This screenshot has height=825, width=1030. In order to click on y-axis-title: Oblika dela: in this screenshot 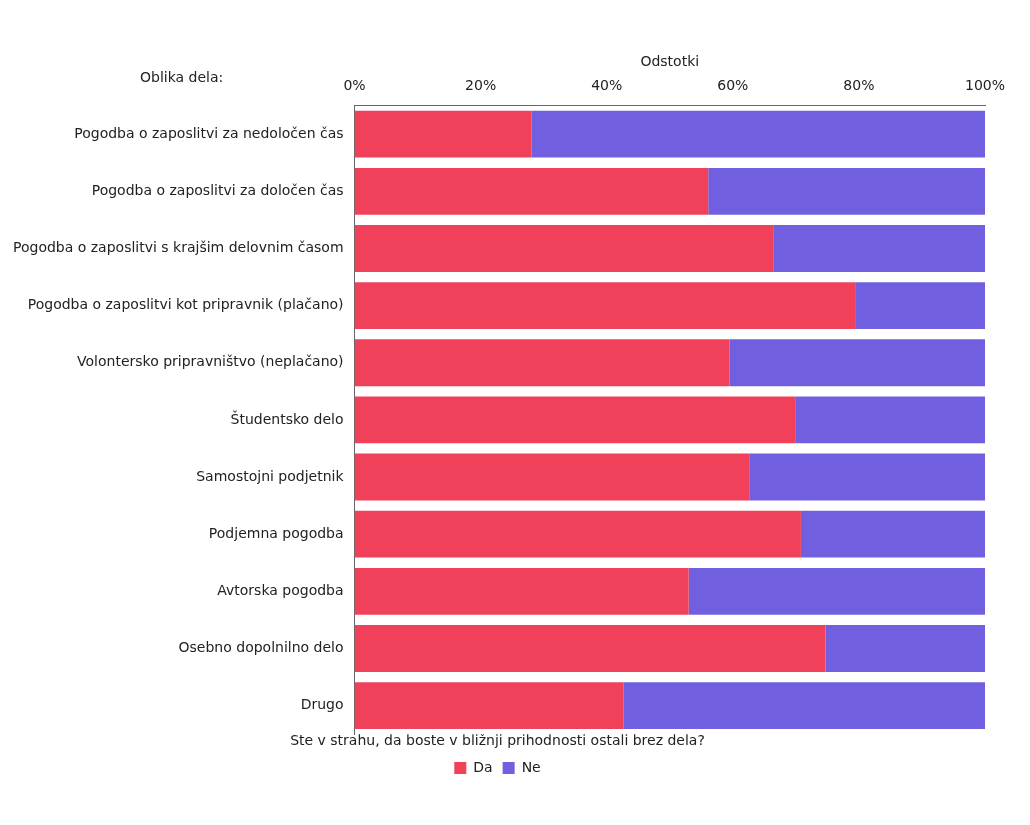, I will do `click(182, 76)`.